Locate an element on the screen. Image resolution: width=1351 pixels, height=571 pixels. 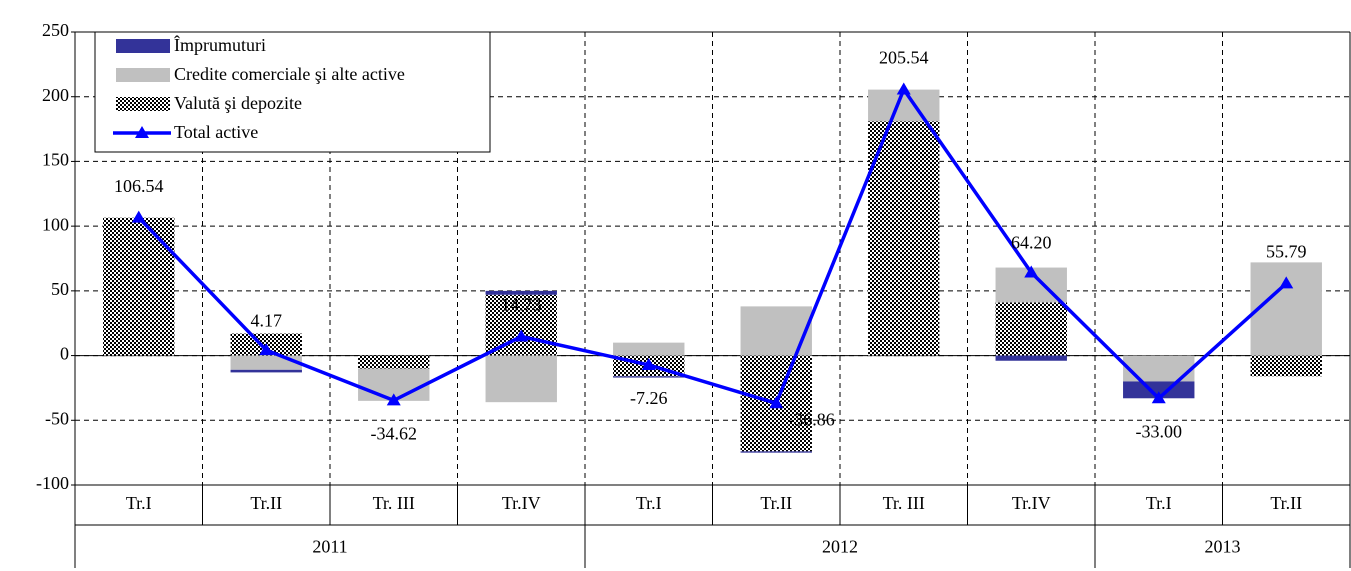
data-label: -7.26 is located at coordinates (649, 398).